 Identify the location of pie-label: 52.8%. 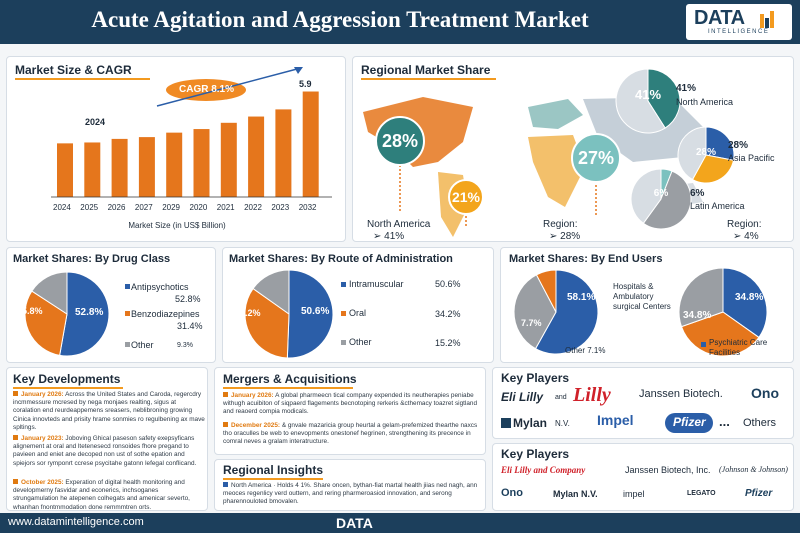
(89, 312).